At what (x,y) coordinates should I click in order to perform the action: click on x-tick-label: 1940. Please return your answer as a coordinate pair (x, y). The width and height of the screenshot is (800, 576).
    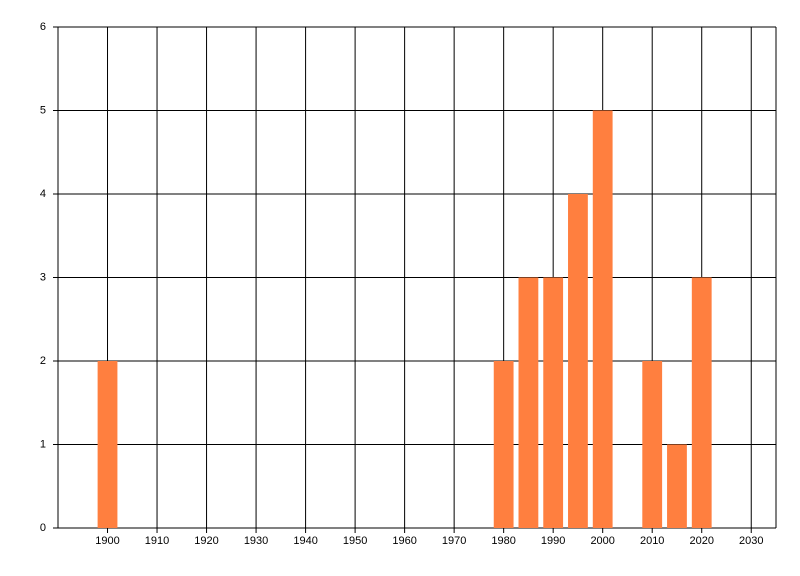
    Looking at the image, I should click on (305, 541).